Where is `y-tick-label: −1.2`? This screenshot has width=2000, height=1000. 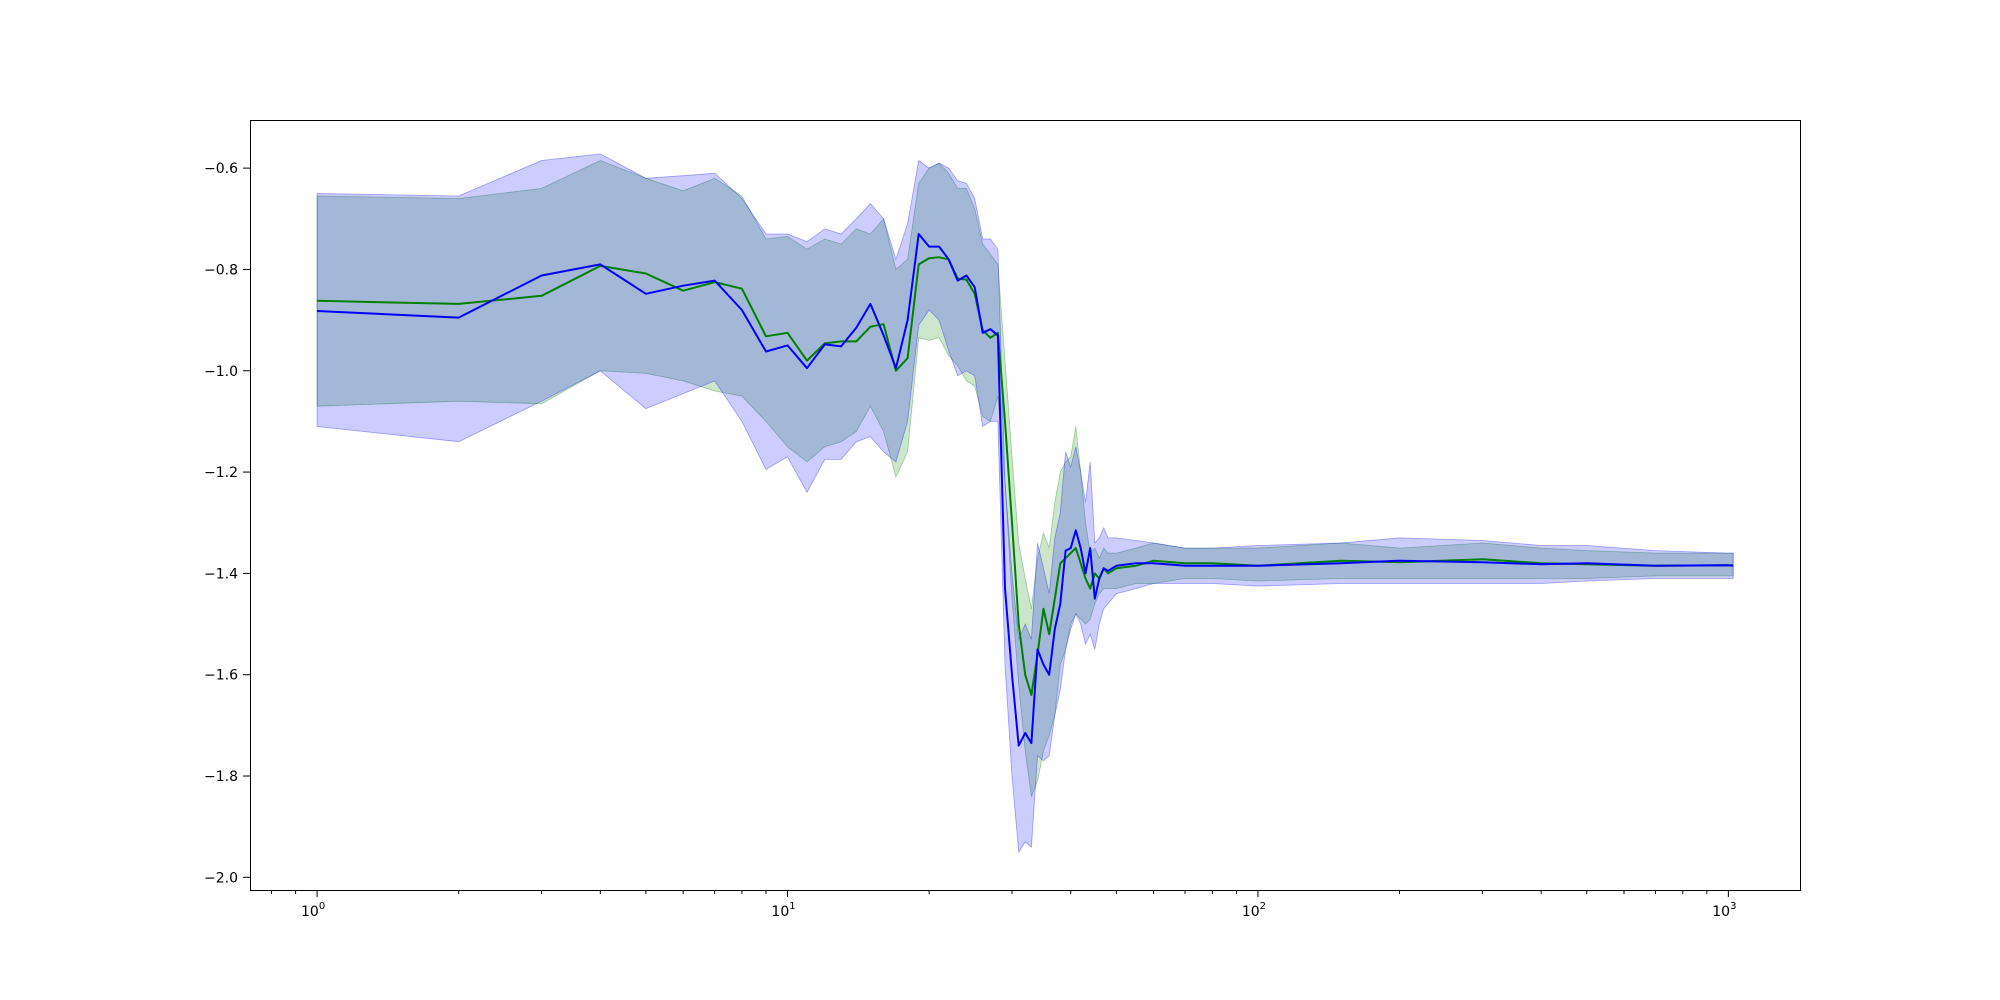 y-tick-label: −1.2 is located at coordinates (221, 473).